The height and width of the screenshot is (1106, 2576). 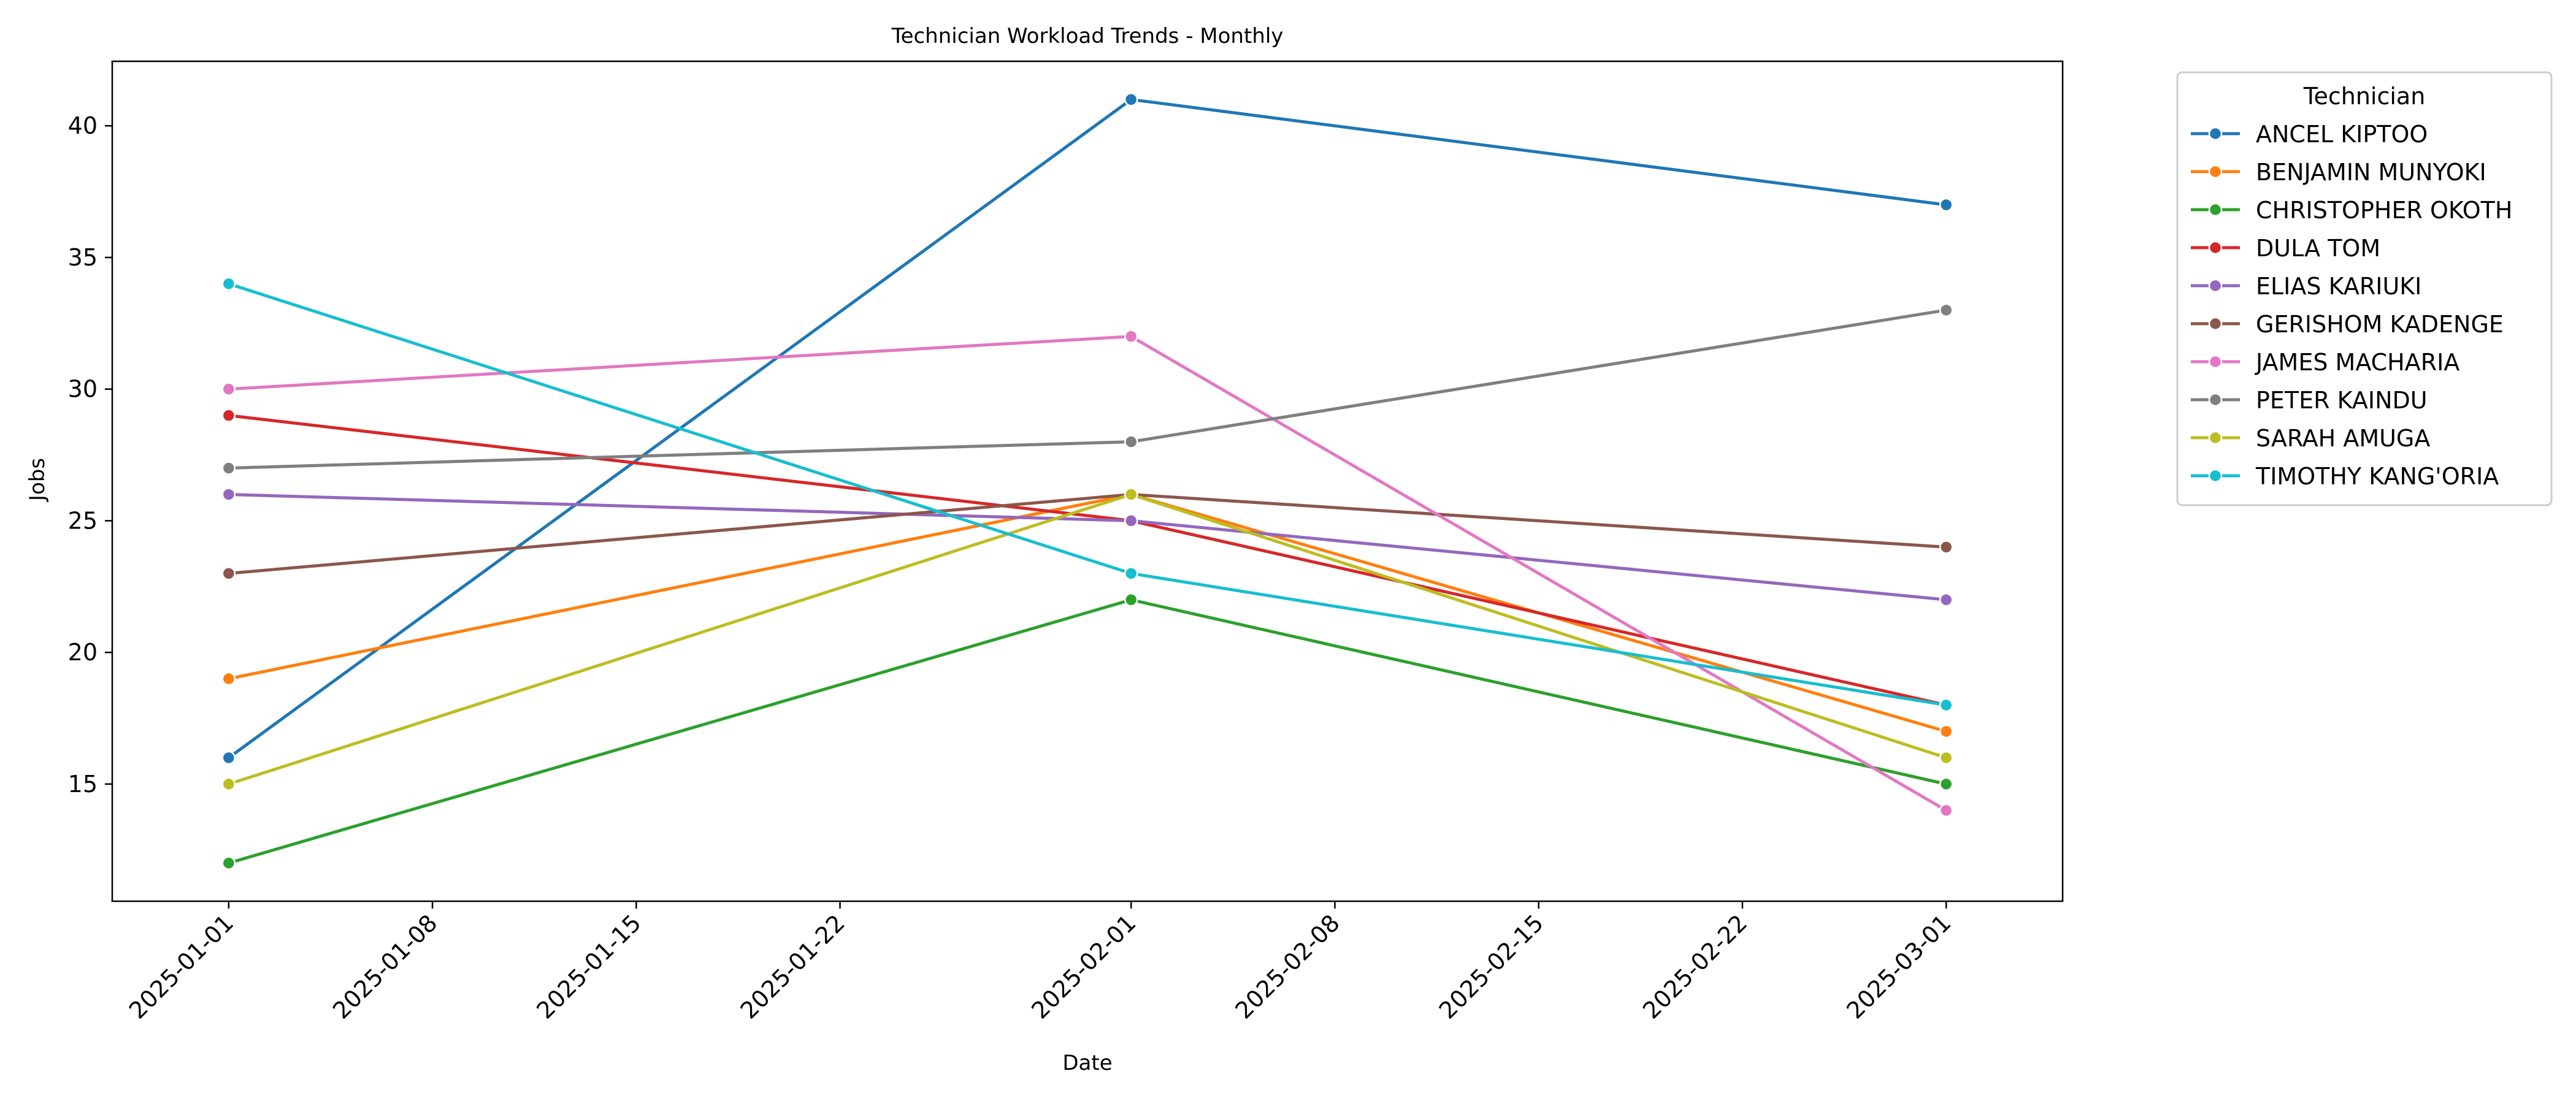 What do you see at coordinates (2342, 400) in the screenshot?
I see `legend-label: PETER KAINDU` at bounding box center [2342, 400].